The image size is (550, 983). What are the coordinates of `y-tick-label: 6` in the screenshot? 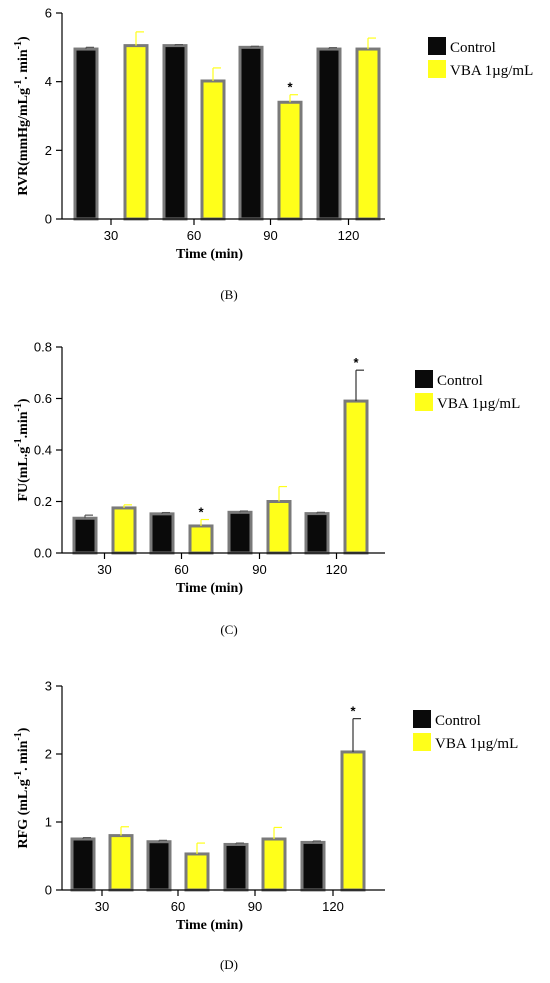 It's located at (48, 13).